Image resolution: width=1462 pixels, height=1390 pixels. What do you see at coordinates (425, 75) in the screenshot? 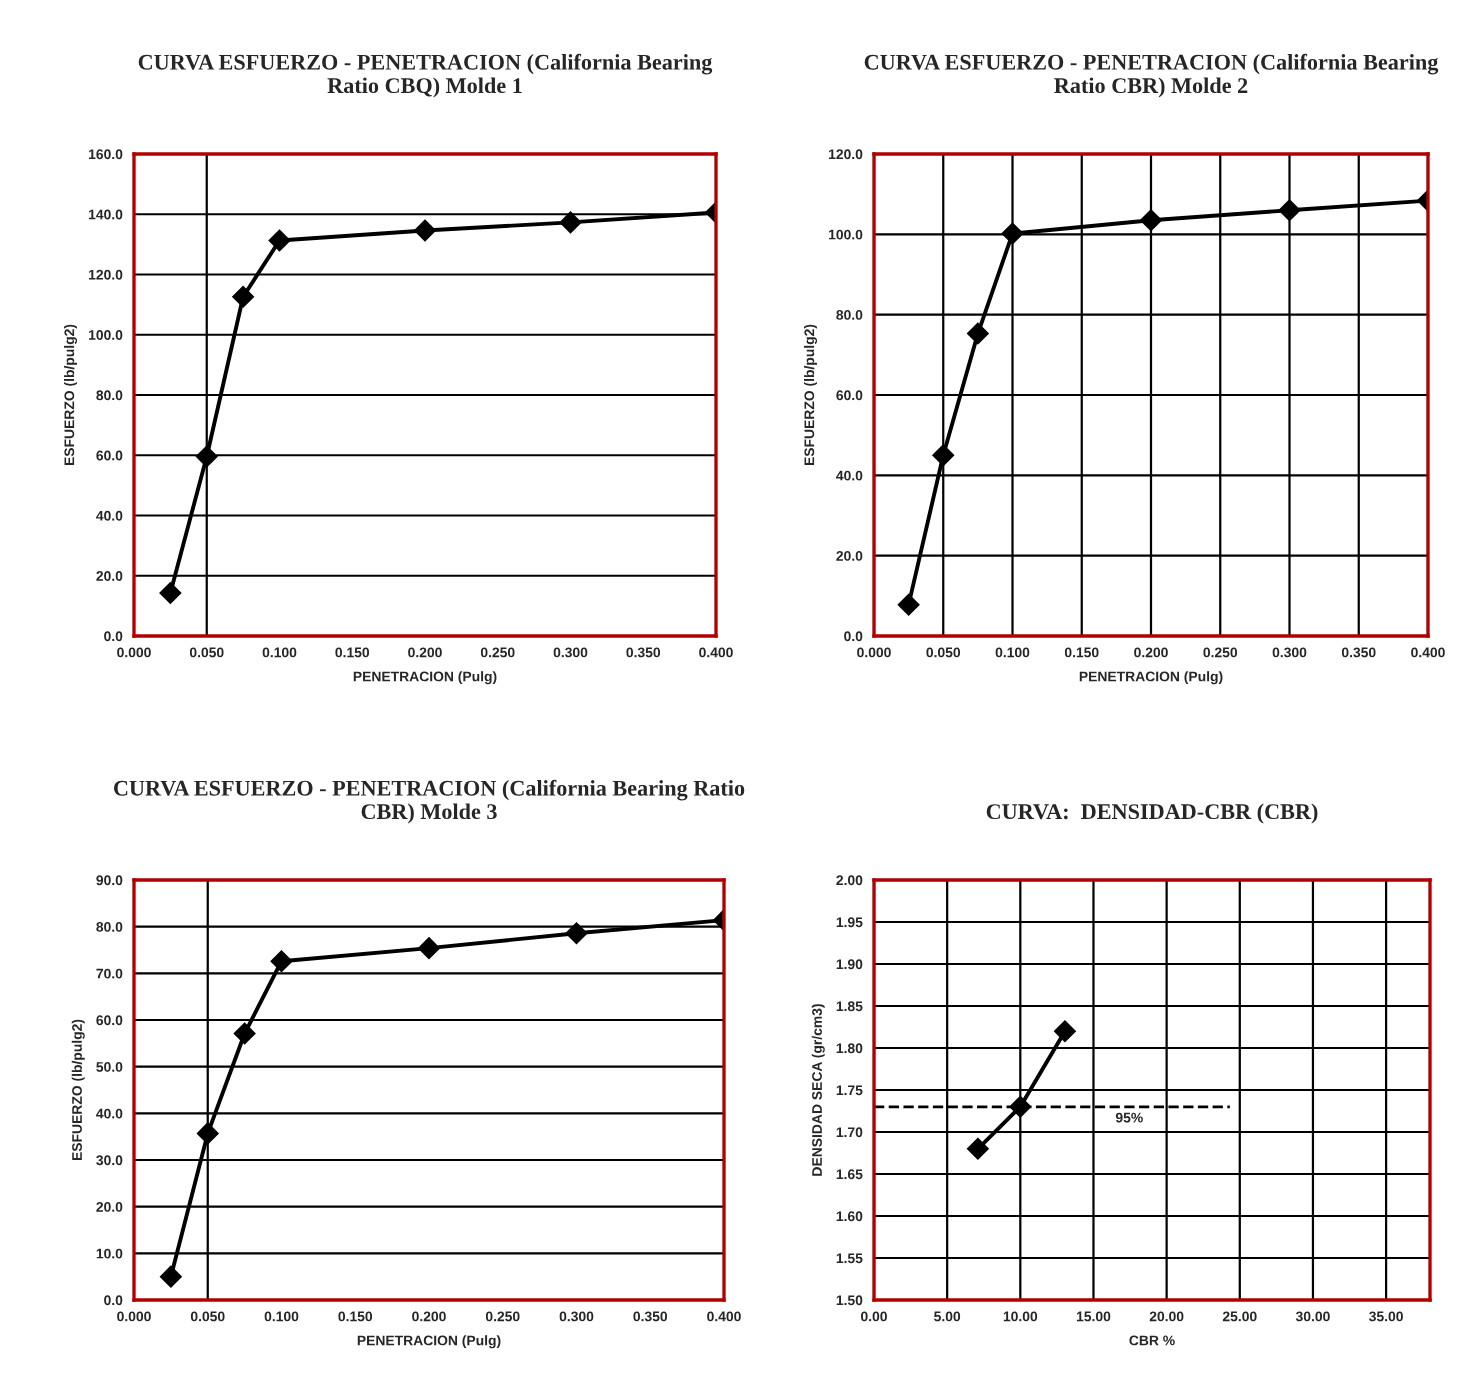
I see `chart-title: CURVA ESFUERZO - PENETRACION (California Bearing Ratio CBQ) Molde 1` at bounding box center [425, 75].